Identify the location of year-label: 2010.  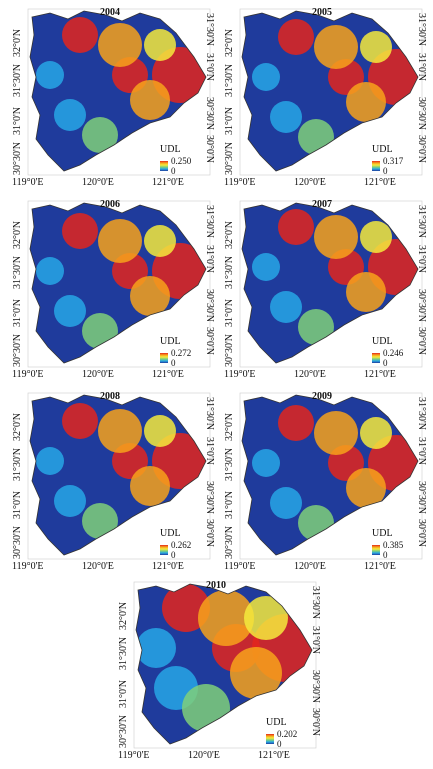
(216, 585).